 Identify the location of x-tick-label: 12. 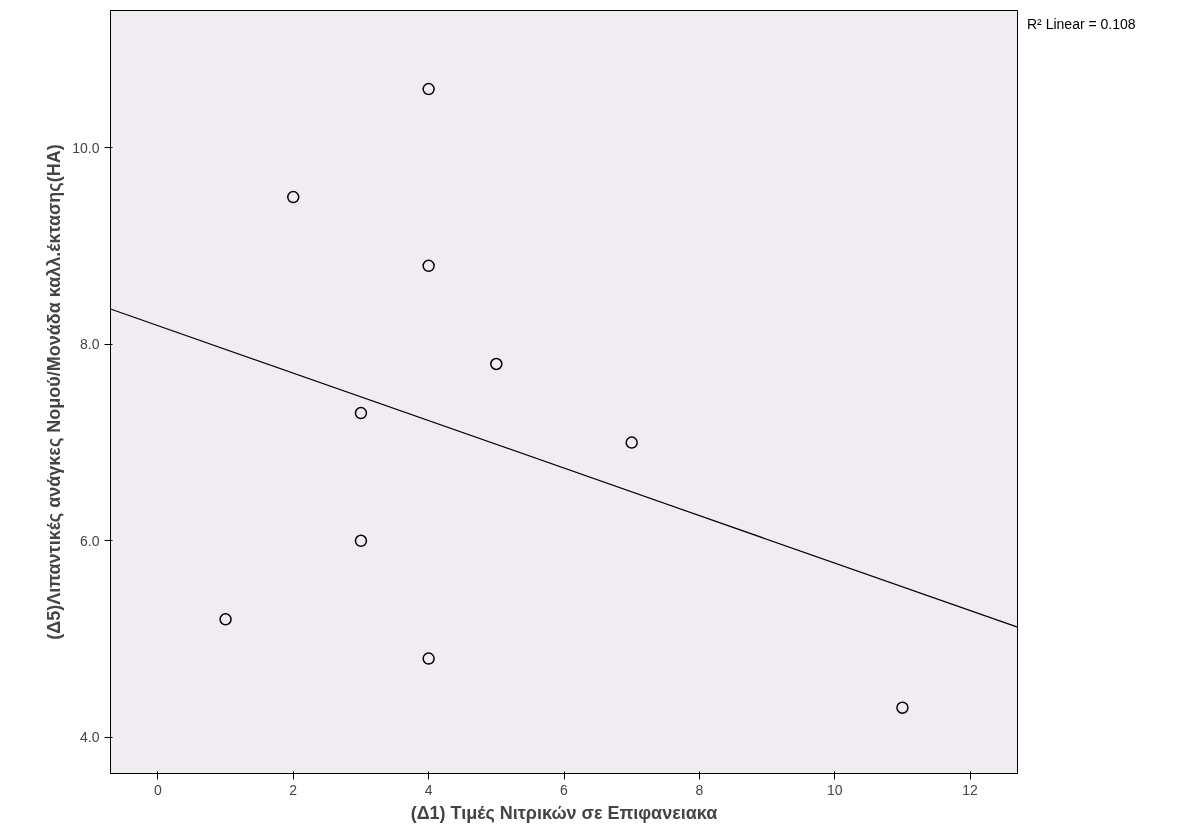
(970, 789).